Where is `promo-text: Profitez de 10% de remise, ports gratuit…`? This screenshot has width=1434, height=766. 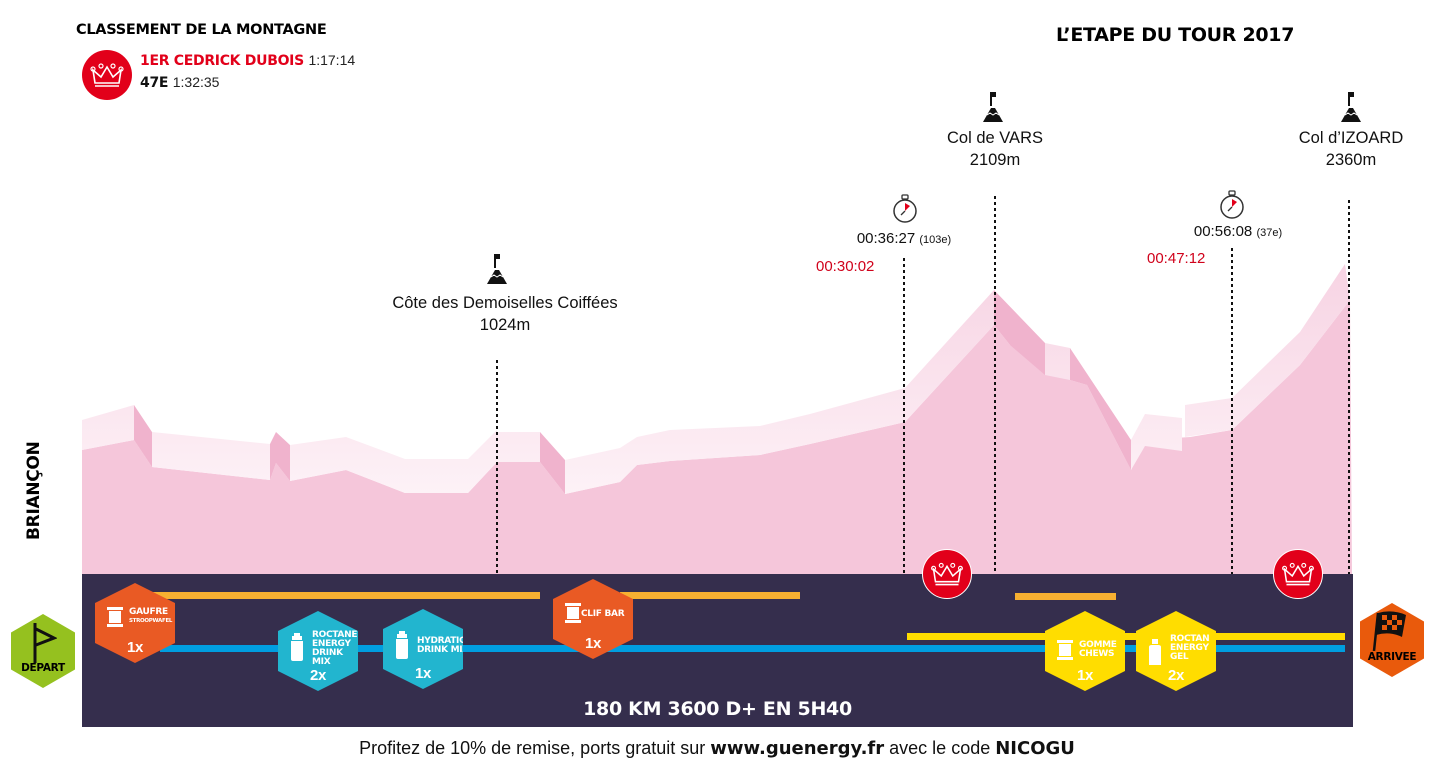
promo-text: Profitez de 10% de remise, ports gratuit… is located at coordinates (535, 748).